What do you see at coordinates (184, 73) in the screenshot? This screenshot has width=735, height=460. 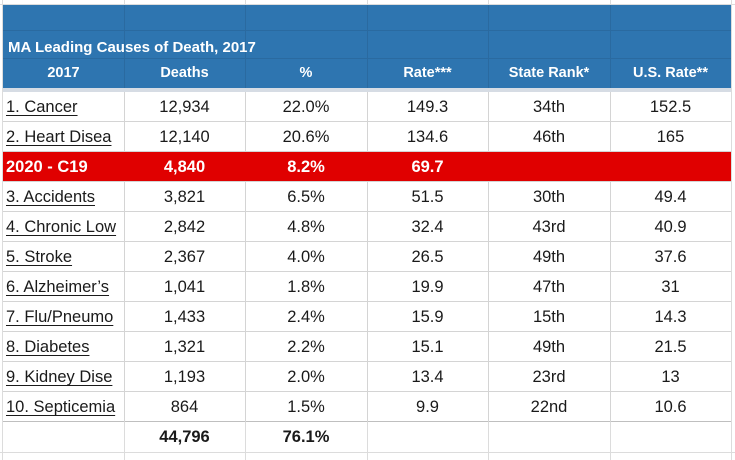 I see `column-header-deaths: Deaths` at bounding box center [184, 73].